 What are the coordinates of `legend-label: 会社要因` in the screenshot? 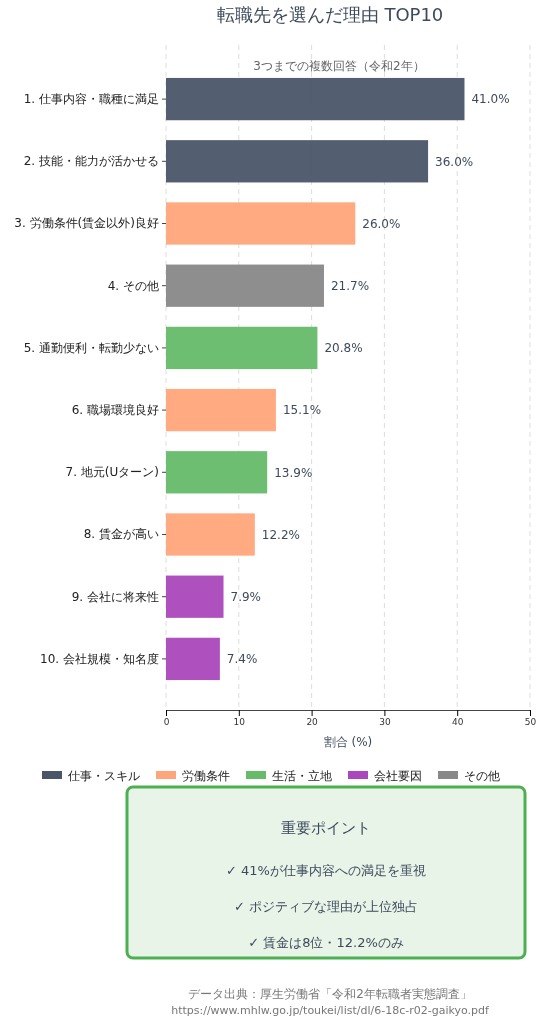 It's located at (398, 776).